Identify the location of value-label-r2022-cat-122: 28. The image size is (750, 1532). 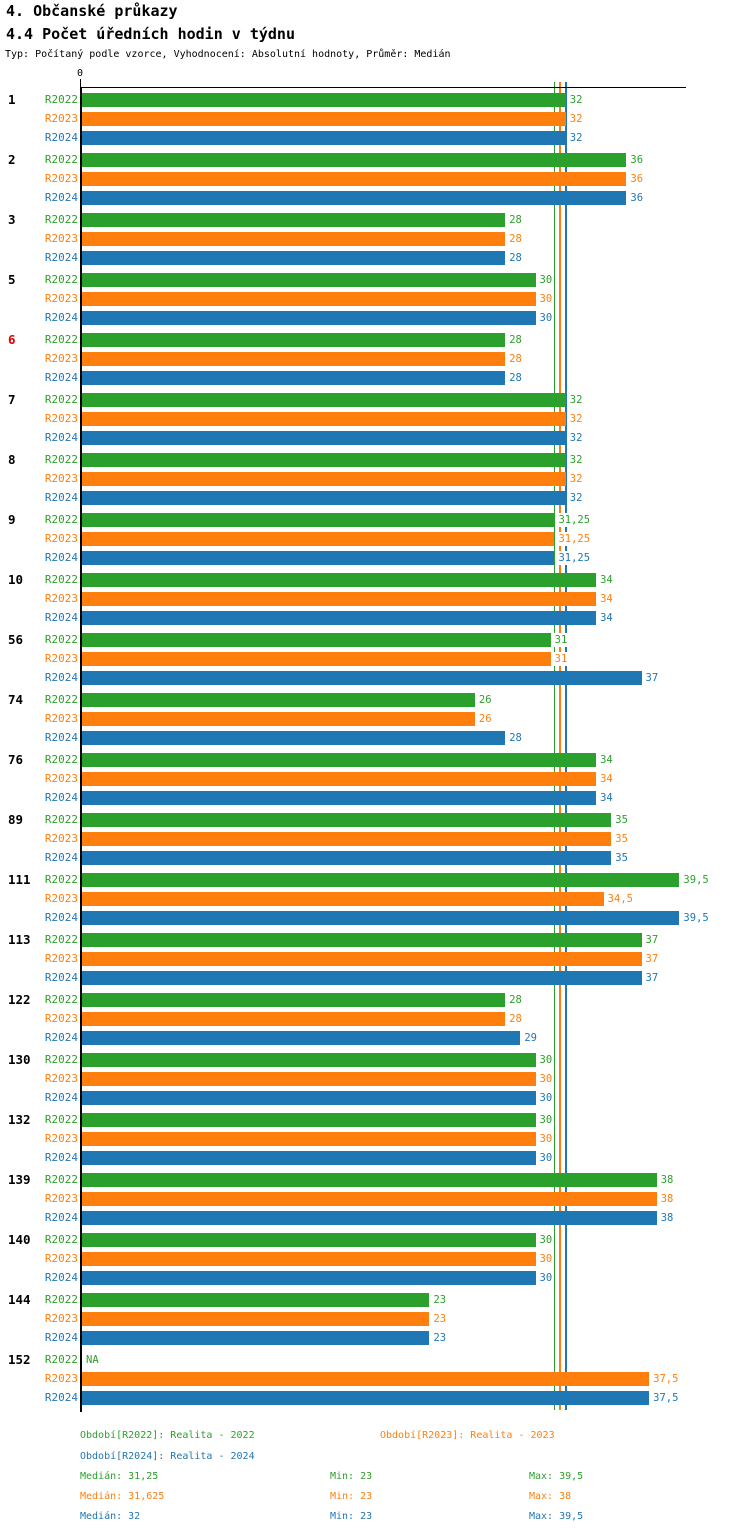
(515, 1000).